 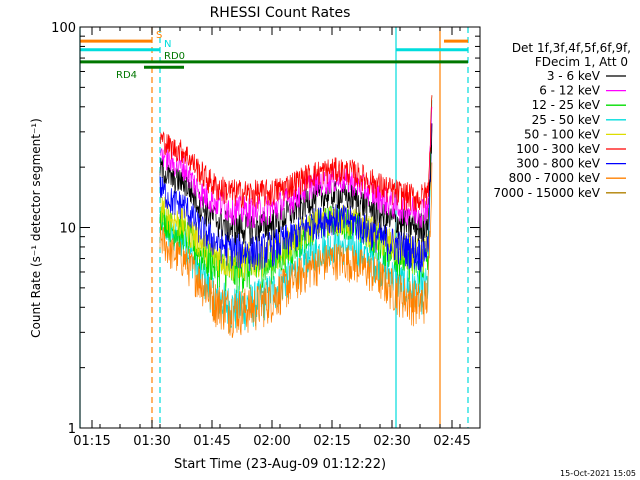 What do you see at coordinates (280, 464) in the screenshot?
I see `x-axis-label: Start Time (23-Aug-09 01:12:22)` at bounding box center [280, 464].